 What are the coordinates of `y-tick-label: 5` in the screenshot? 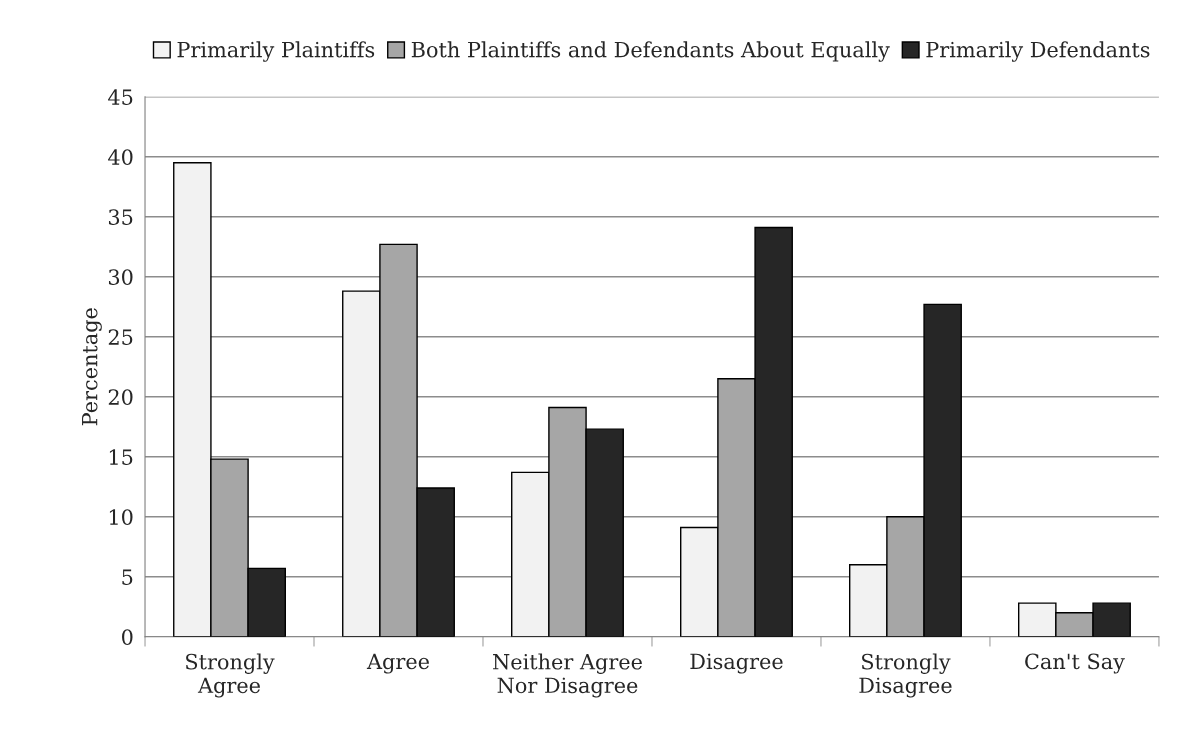 It's located at (127, 577).